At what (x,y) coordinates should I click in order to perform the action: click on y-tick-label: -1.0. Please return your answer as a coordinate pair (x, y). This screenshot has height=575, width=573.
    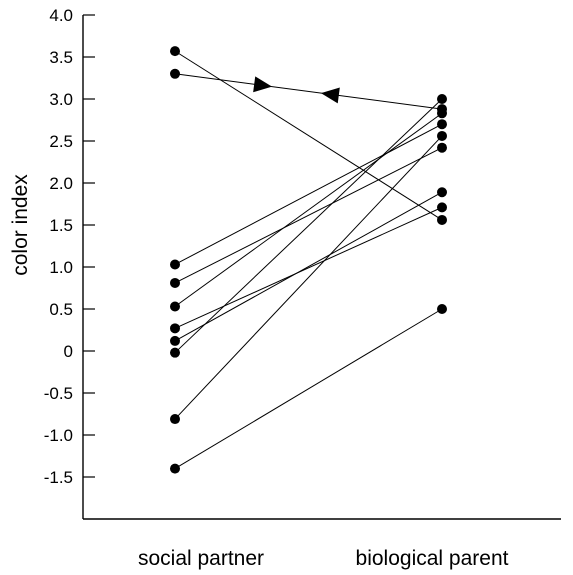
    Looking at the image, I should click on (58, 435).